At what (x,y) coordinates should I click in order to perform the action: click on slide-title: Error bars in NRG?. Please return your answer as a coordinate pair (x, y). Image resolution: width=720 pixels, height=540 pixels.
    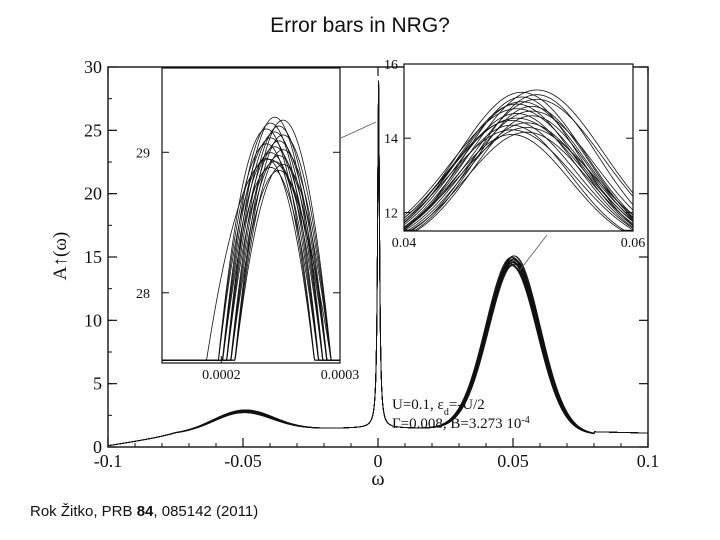
    Looking at the image, I should click on (360, 25).